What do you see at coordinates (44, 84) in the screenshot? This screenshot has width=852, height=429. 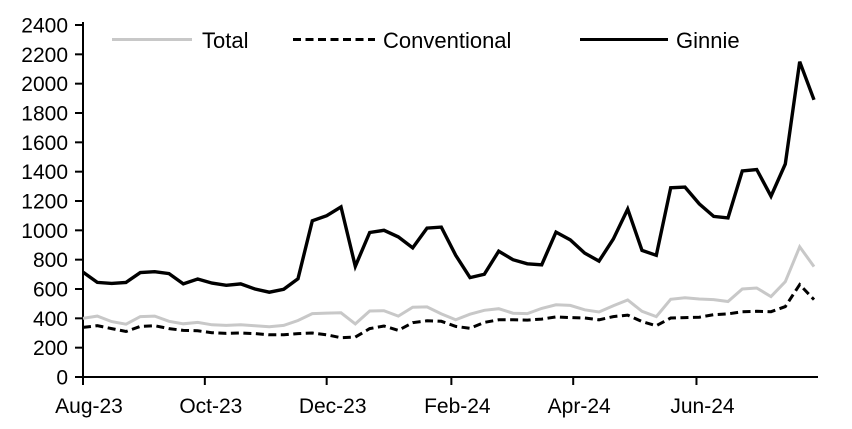 I see `y-tick-label: 2000` at bounding box center [44, 84].